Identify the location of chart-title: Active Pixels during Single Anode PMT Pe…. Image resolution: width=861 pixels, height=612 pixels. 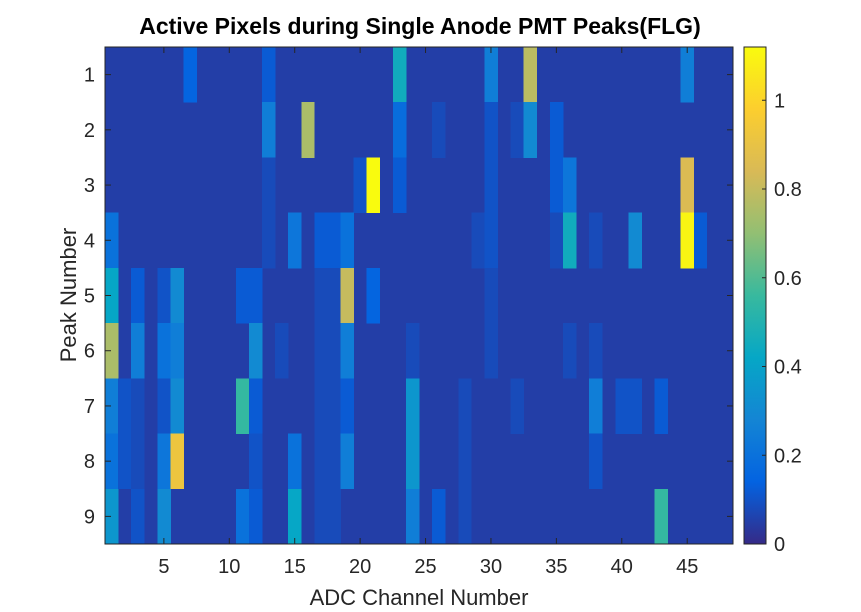
(419, 26).